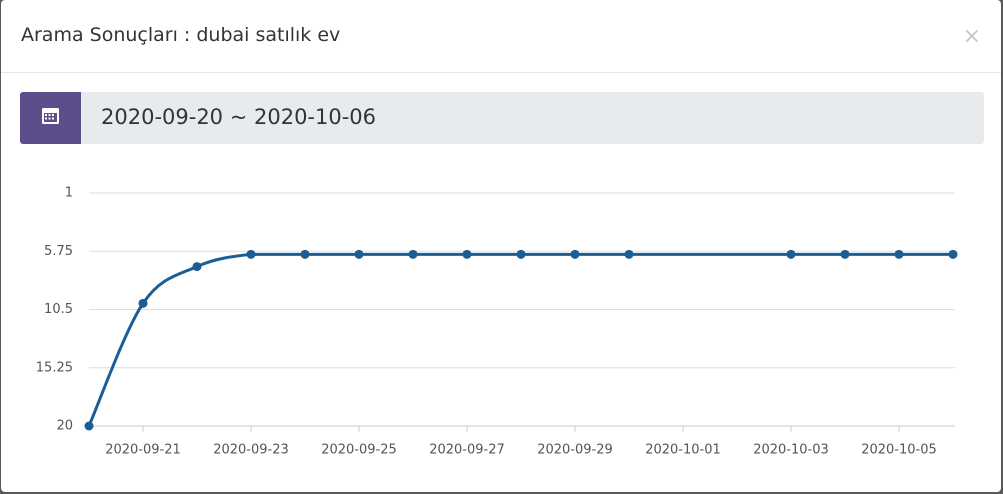  What do you see at coordinates (683, 450) in the screenshot?
I see `x-tick-label: 2020-10-01` at bounding box center [683, 450].